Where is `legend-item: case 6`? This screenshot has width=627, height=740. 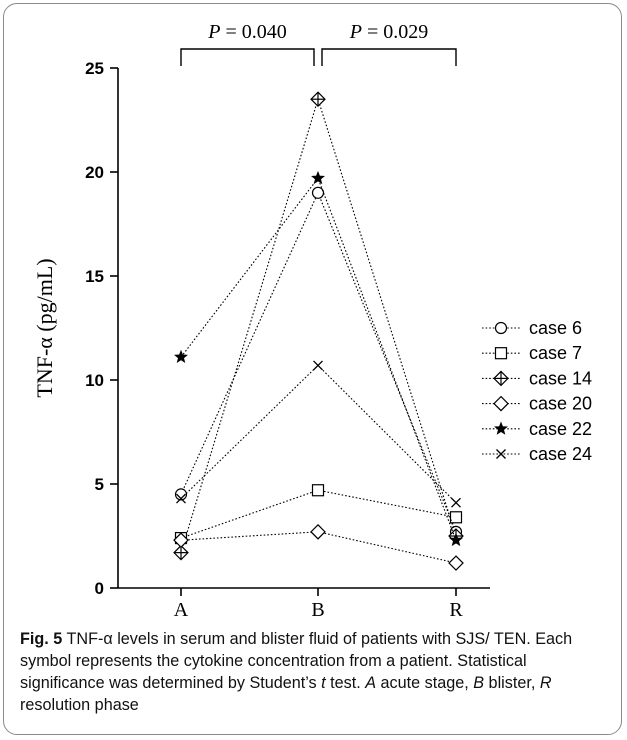
legend-item: case 6 is located at coordinates (532, 328).